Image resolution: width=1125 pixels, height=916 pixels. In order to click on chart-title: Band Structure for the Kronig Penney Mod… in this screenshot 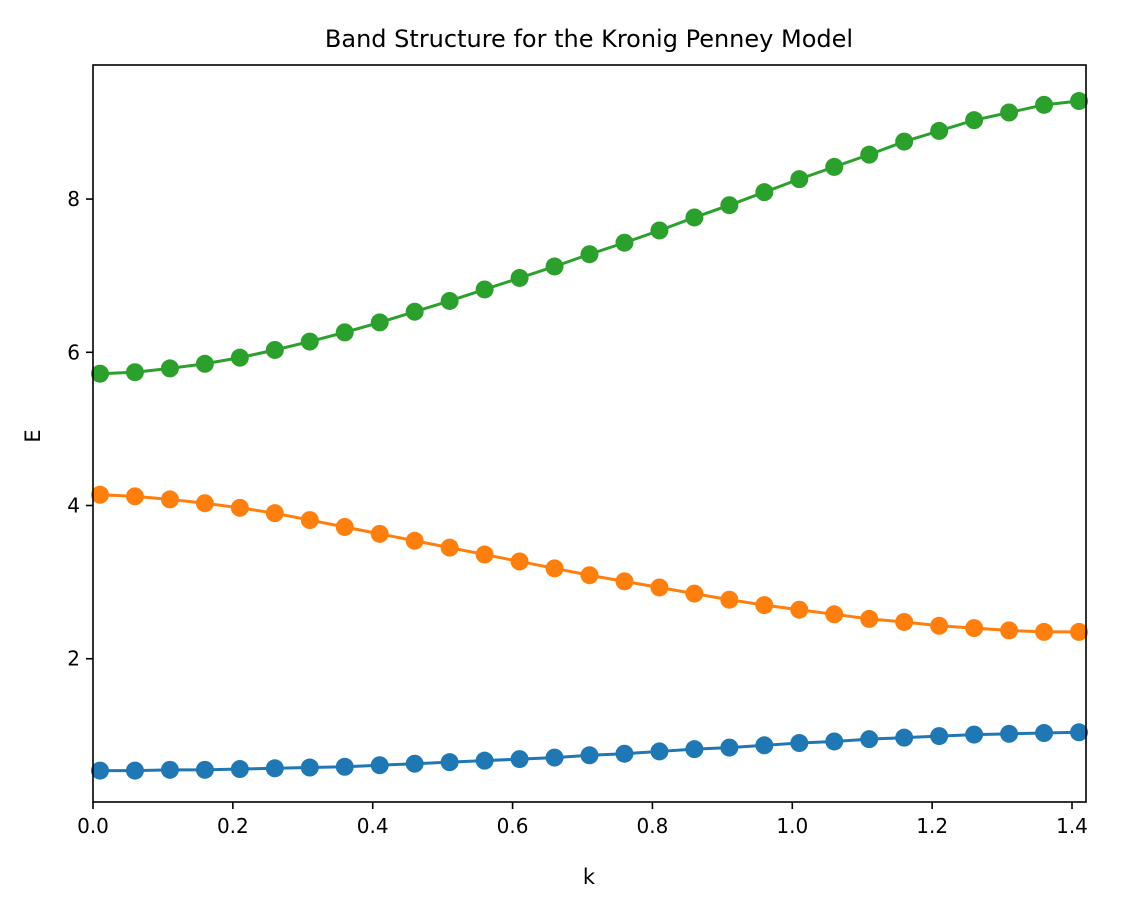, I will do `click(589, 39)`.